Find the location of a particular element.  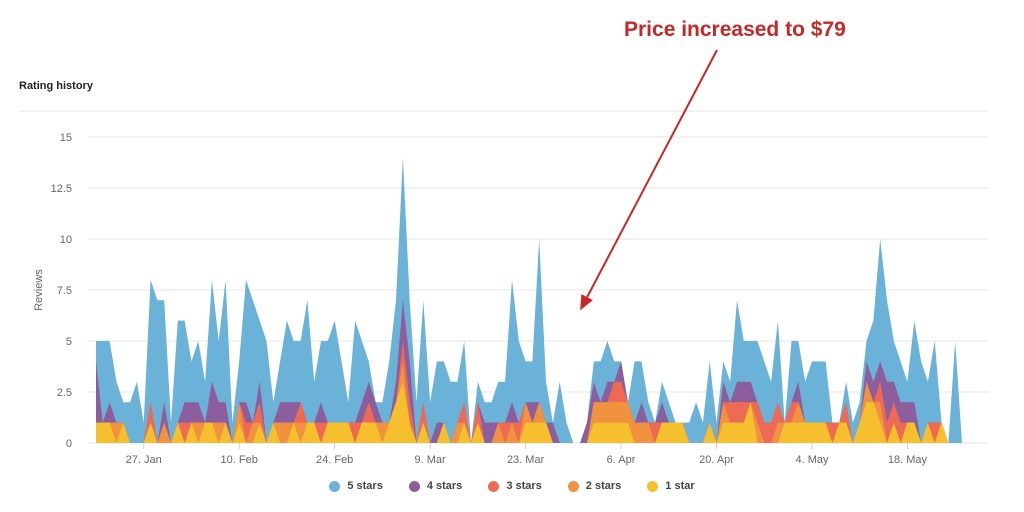

legend-item-1-star: 1 star is located at coordinates (671, 486).